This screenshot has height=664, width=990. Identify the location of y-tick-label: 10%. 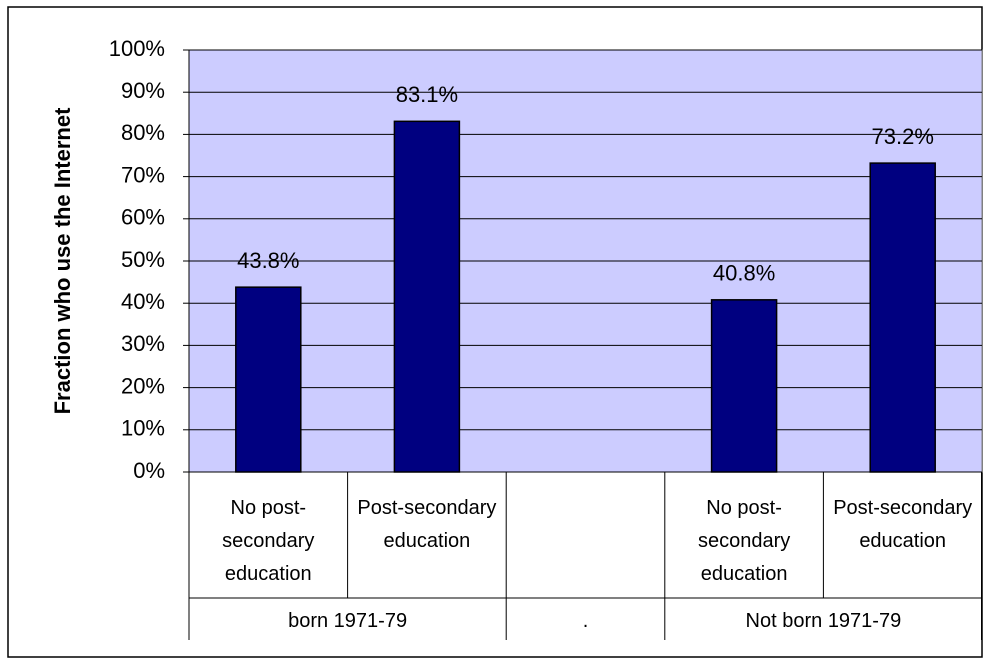
(143, 428).